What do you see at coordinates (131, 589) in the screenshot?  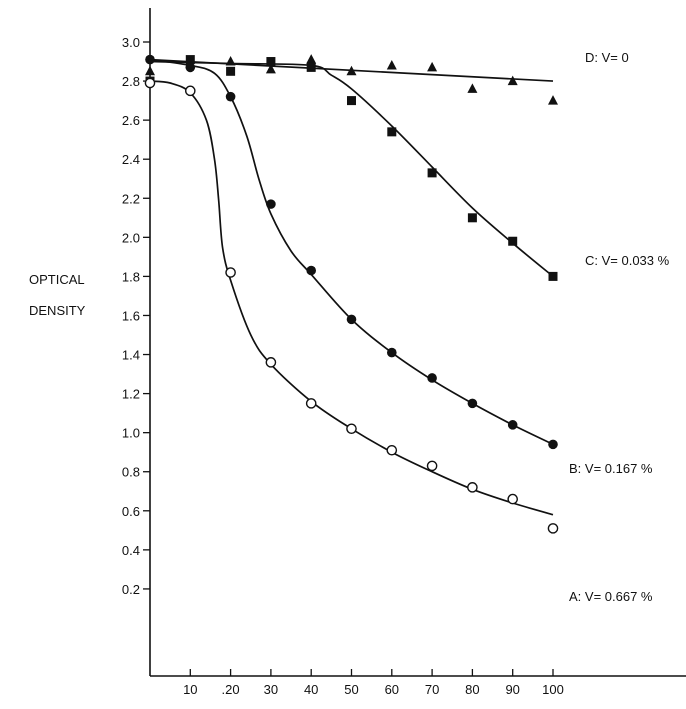 I see `y-tick-label: 0.2` at bounding box center [131, 589].